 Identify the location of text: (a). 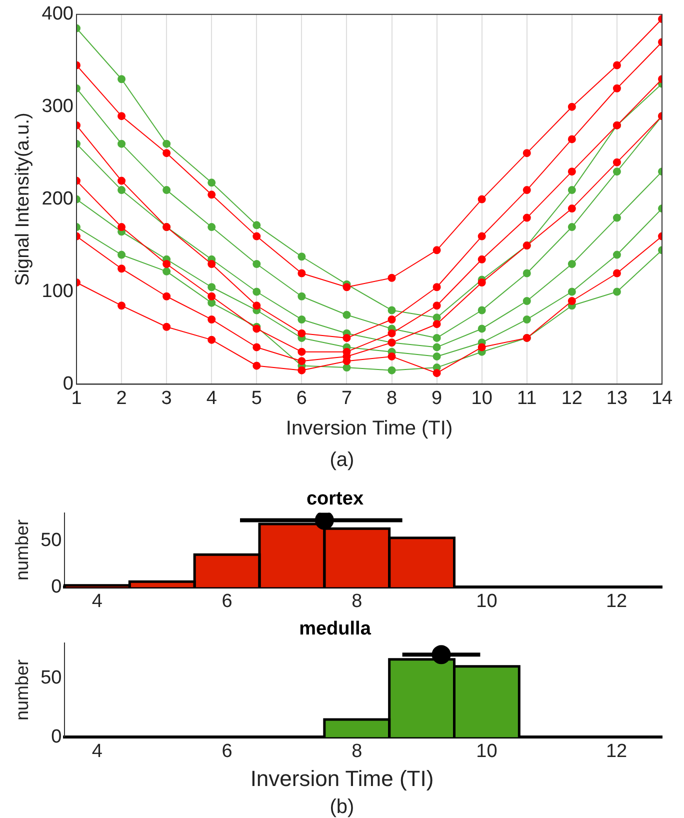
(342, 460).